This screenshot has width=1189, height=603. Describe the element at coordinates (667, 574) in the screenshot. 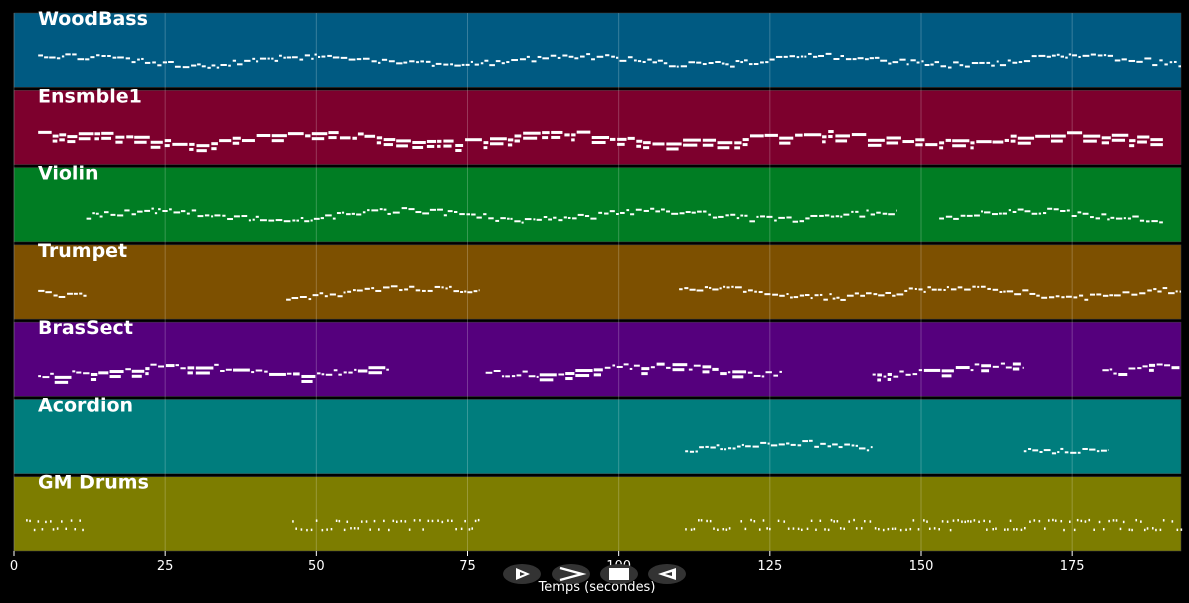

I see `back-button` at that location.